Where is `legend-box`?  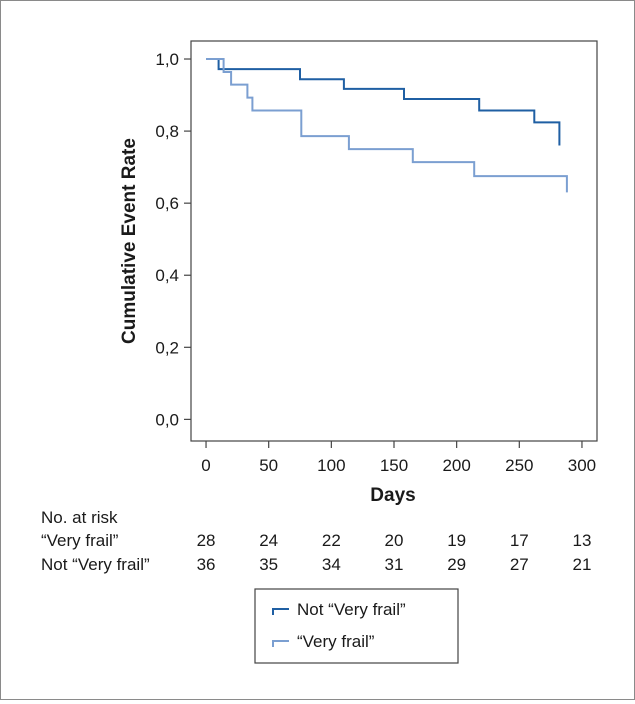
legend-box is located at coordinates (356, 626).